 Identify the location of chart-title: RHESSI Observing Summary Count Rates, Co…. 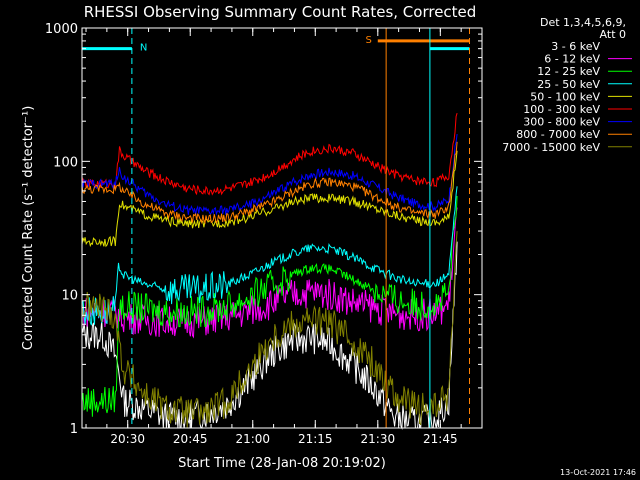
(280, 12).